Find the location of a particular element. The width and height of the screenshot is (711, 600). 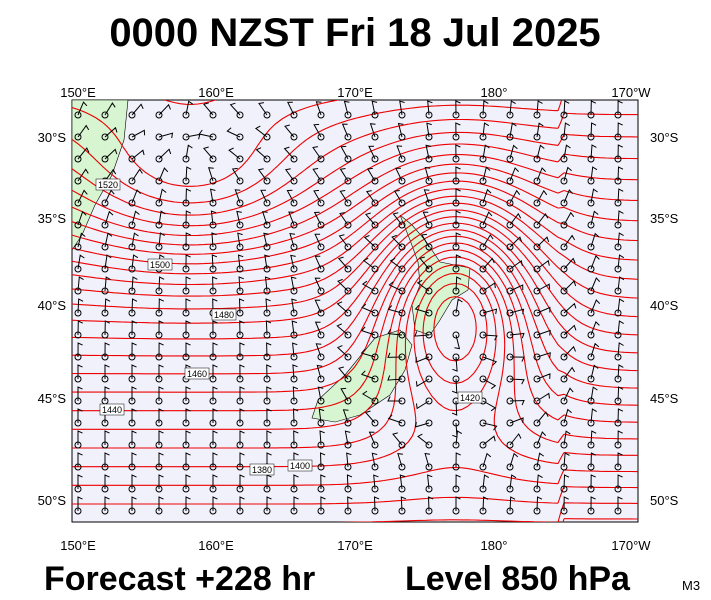

north-island is located at coordinates (435, 275).